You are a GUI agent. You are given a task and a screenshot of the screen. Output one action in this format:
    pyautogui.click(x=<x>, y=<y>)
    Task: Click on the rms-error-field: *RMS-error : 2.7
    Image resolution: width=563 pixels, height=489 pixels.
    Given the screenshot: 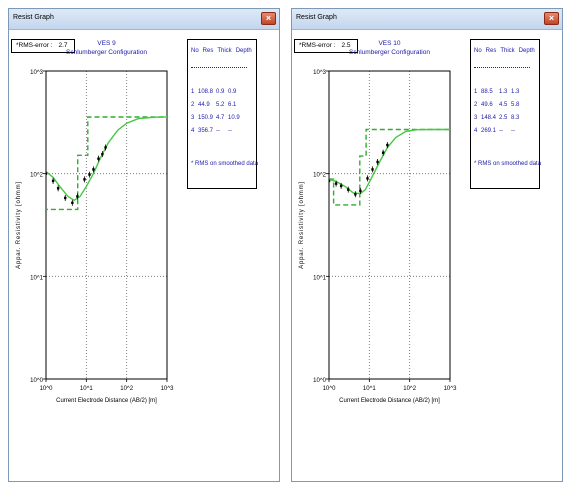 What is the action you would take?
    pyautogui.click(x=43, y=46)
    